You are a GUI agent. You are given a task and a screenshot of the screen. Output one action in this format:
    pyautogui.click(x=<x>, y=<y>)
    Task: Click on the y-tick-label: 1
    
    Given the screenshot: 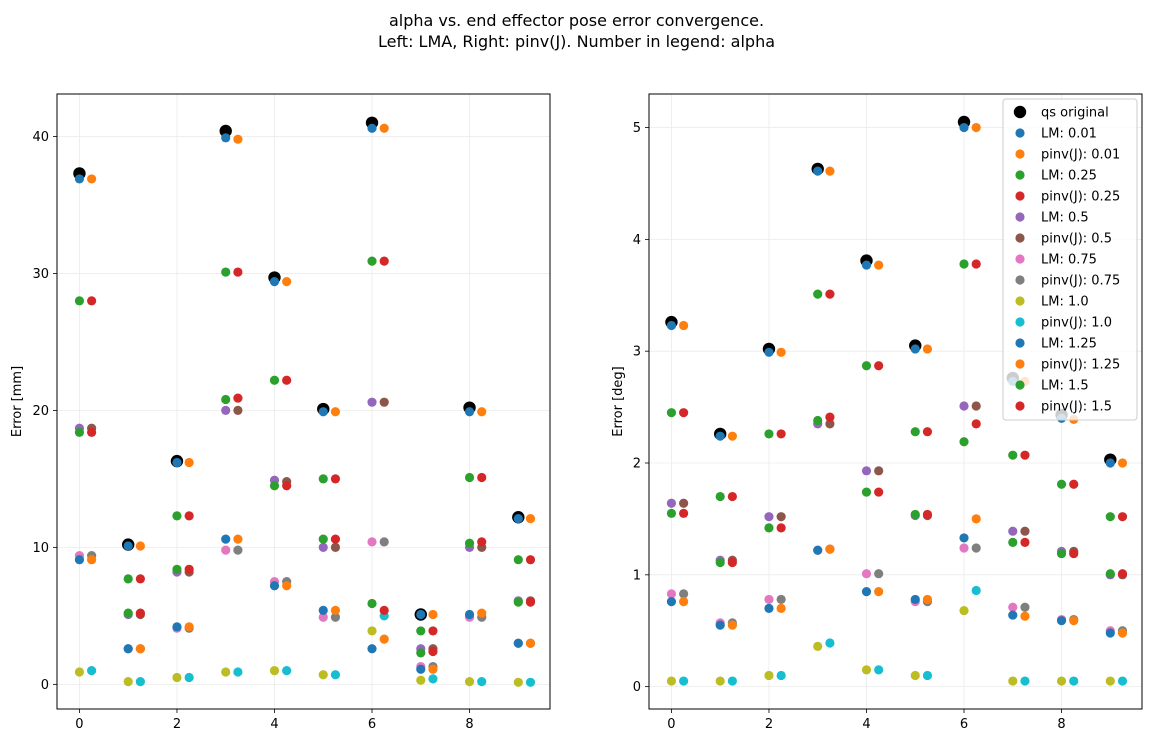 What is the action you would take?
    pyautogui.click(x=637, y=575)
    